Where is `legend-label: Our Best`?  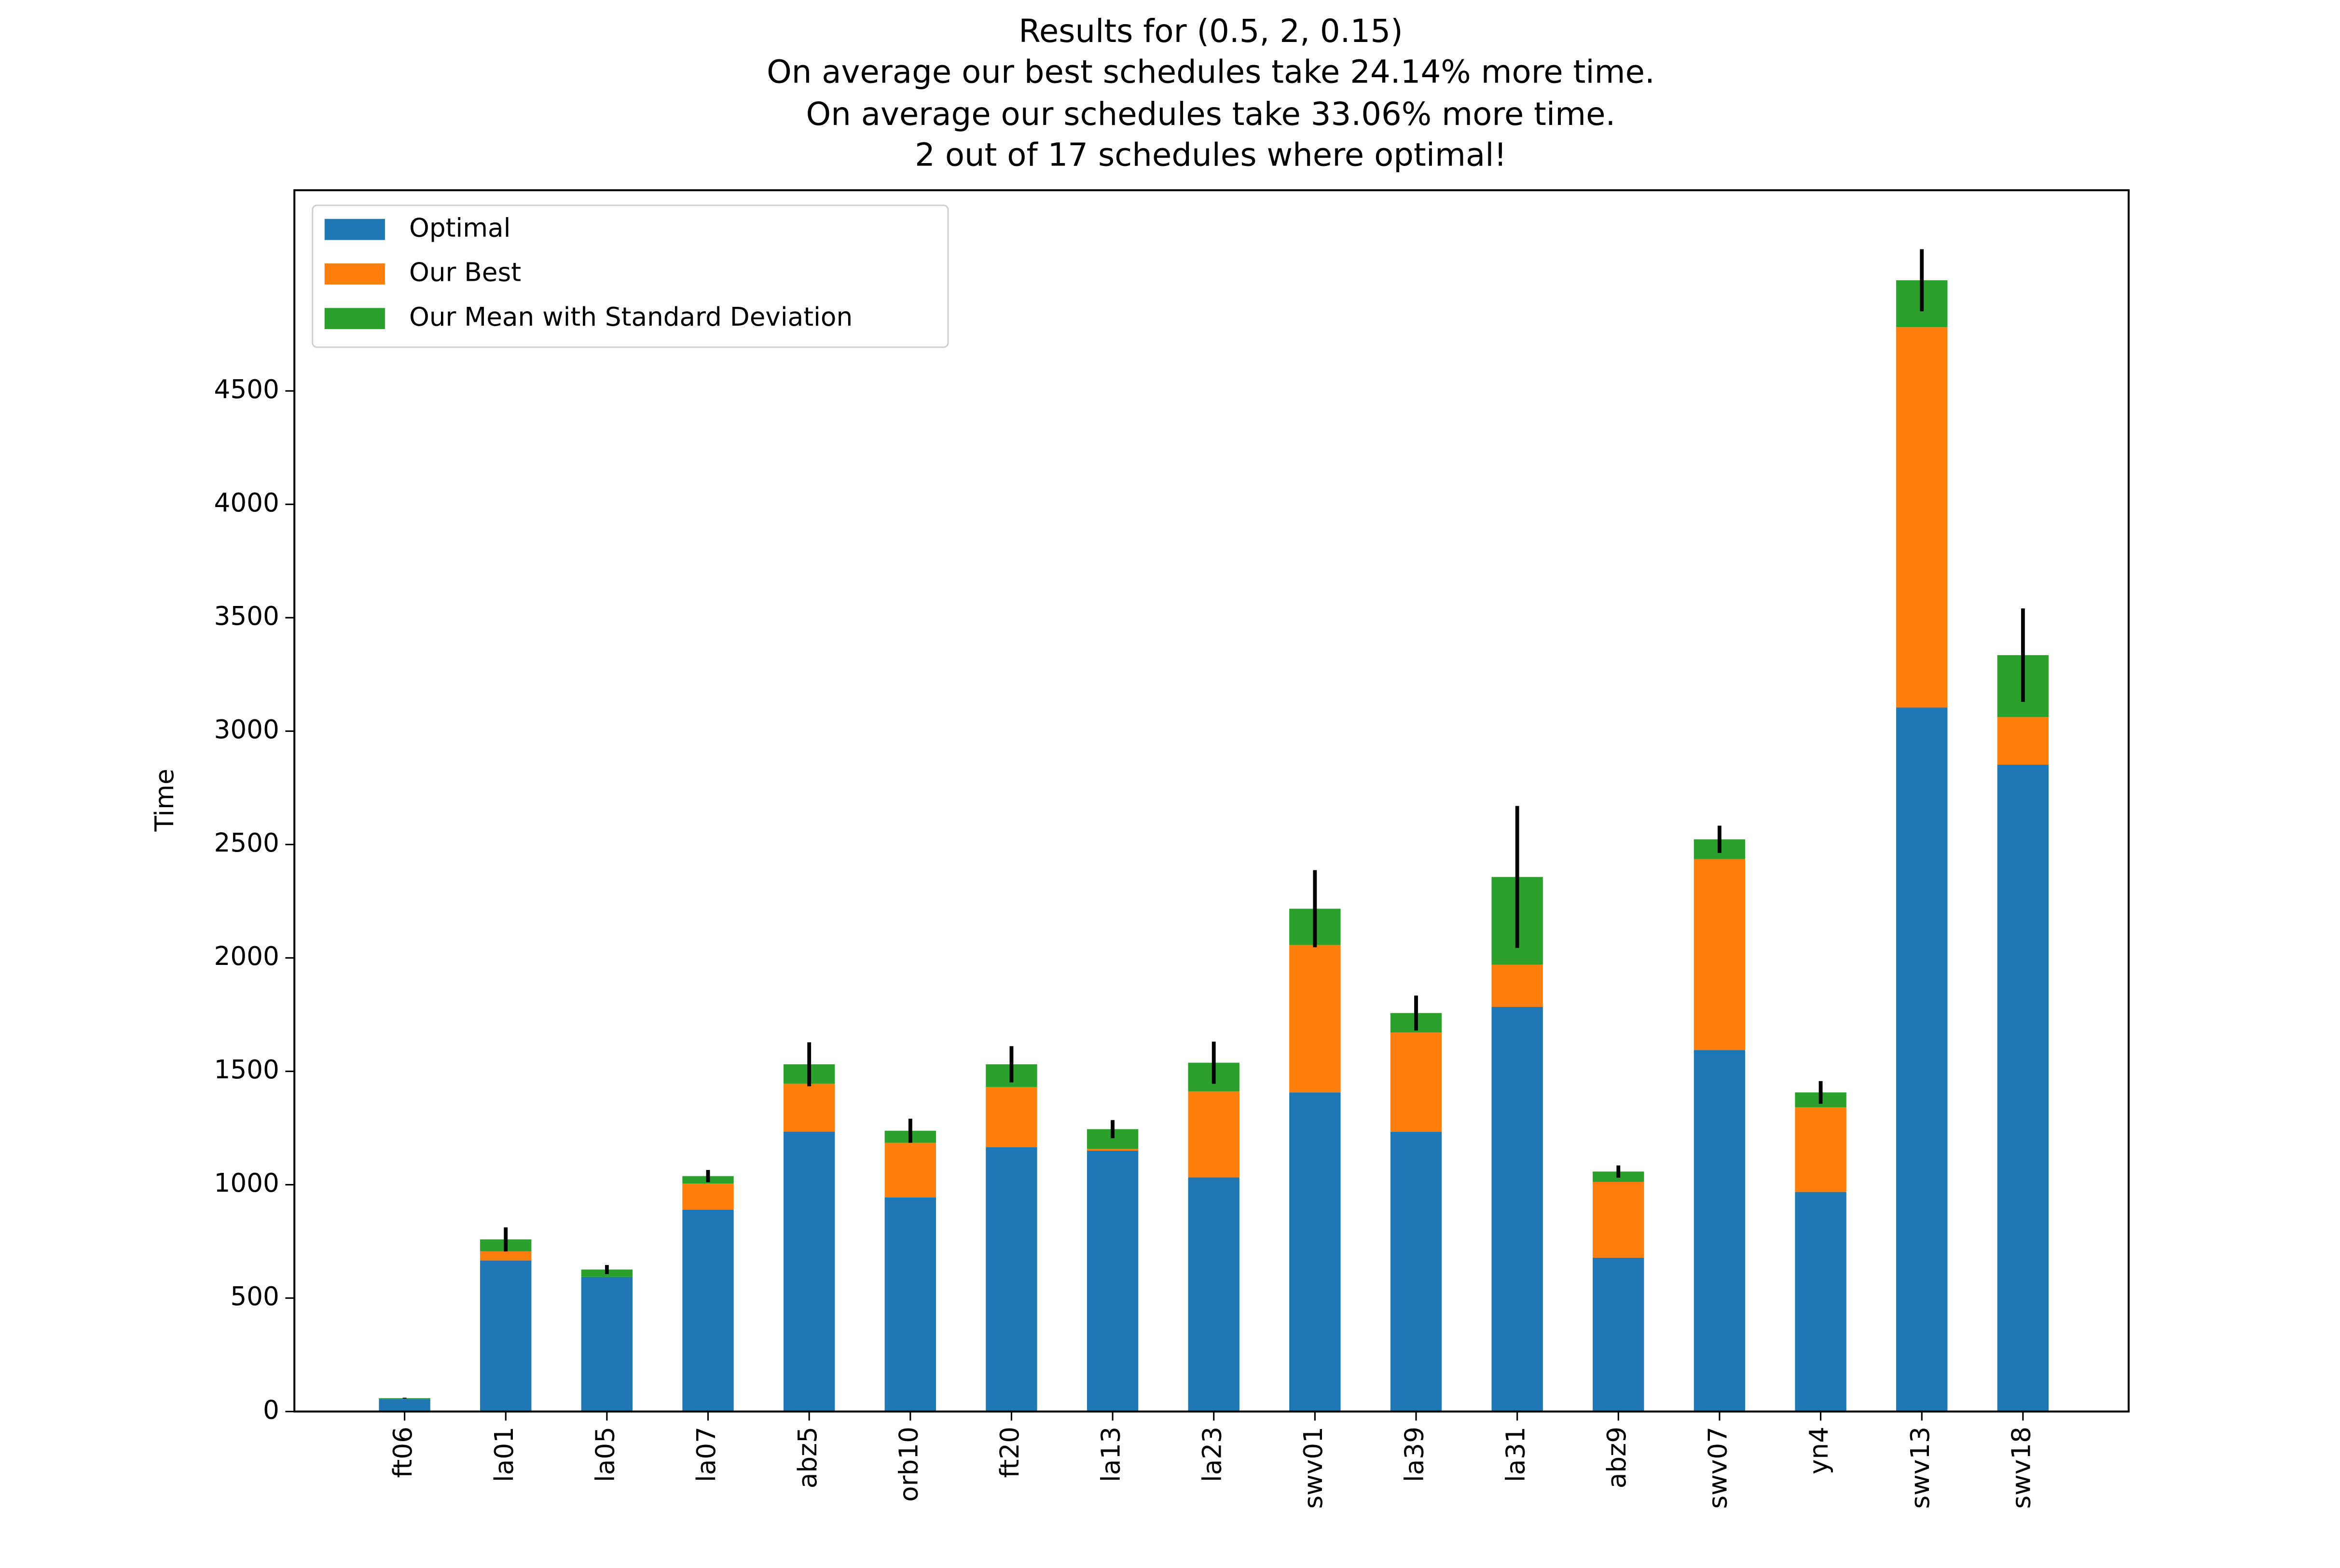 legend-label: Our Best is located at coordinates (465, 273).